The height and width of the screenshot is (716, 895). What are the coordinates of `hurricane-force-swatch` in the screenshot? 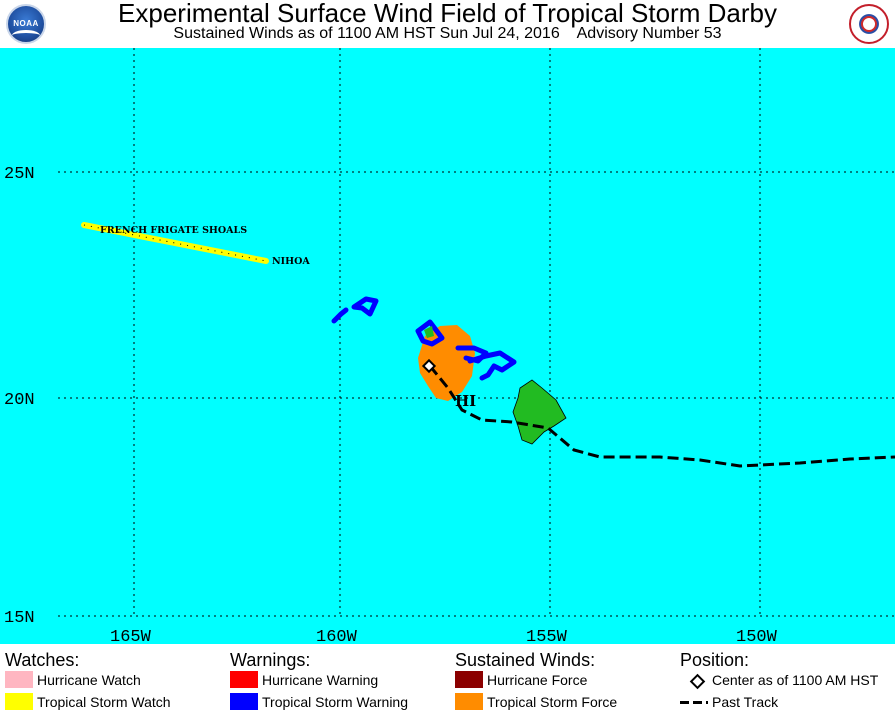 It's located at (469, 679).